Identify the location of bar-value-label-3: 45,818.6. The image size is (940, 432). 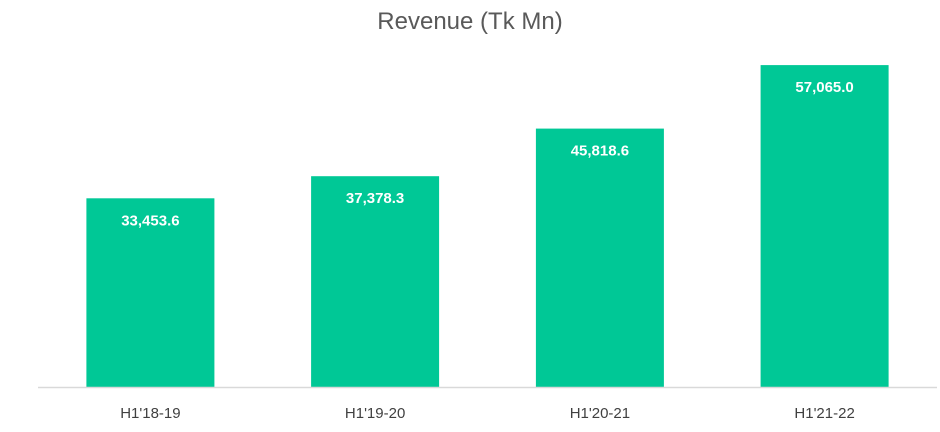
(600, 151).